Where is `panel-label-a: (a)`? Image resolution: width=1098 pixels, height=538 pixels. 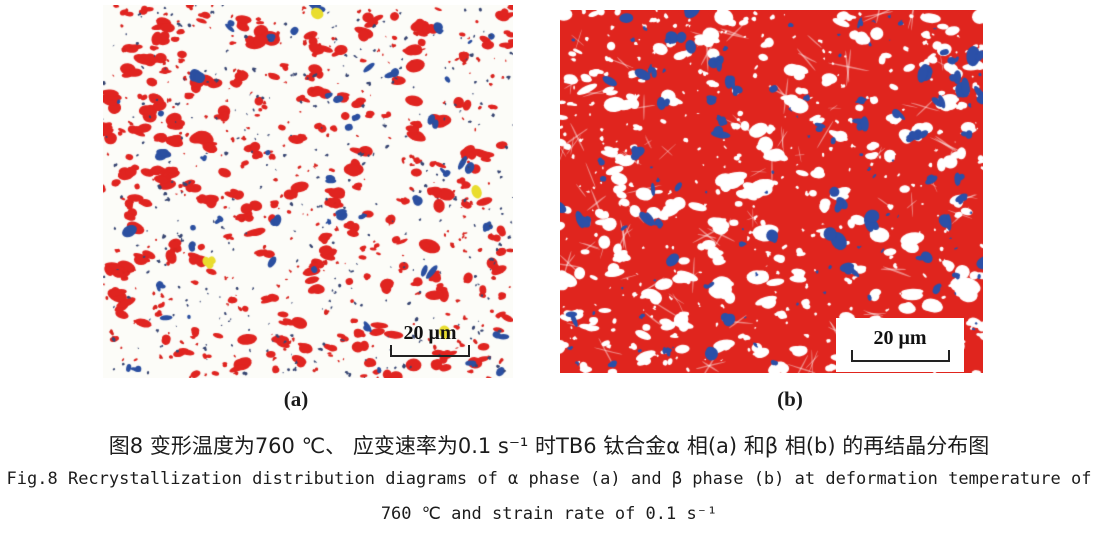
panel-label-a: (a) is located at coordinates (296, 399).